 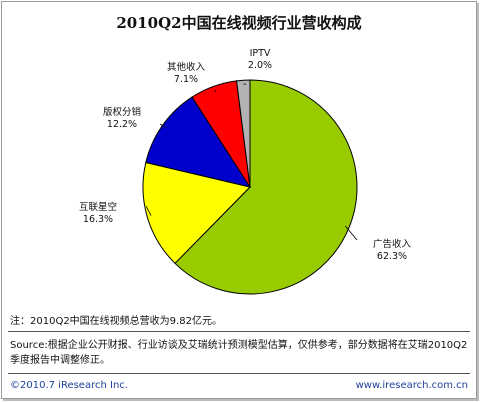 I want to click on slice-value-label: 12.2%, so click(x=122, y=124).